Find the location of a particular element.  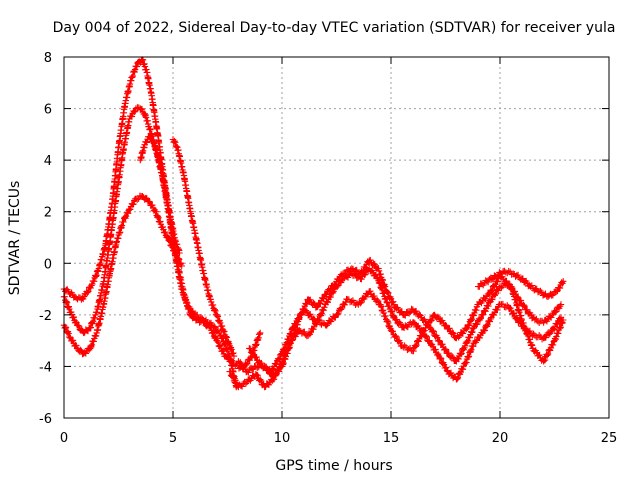

y-tick-label: 2 is located at coordinates (48, 213).